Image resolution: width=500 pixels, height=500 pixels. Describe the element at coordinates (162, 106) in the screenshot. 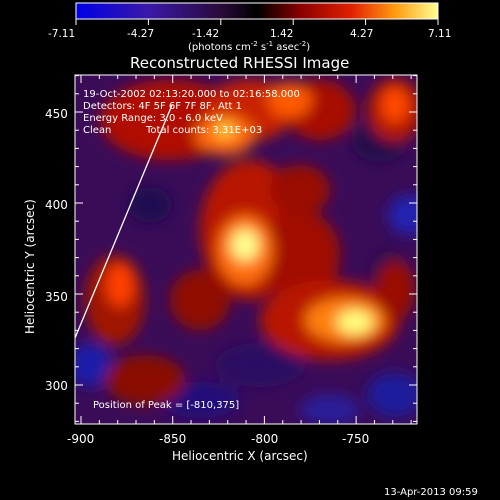

I see `info-detectors: Detectors: 4F 5F 6F 7F 8F, Att 1` at that location.